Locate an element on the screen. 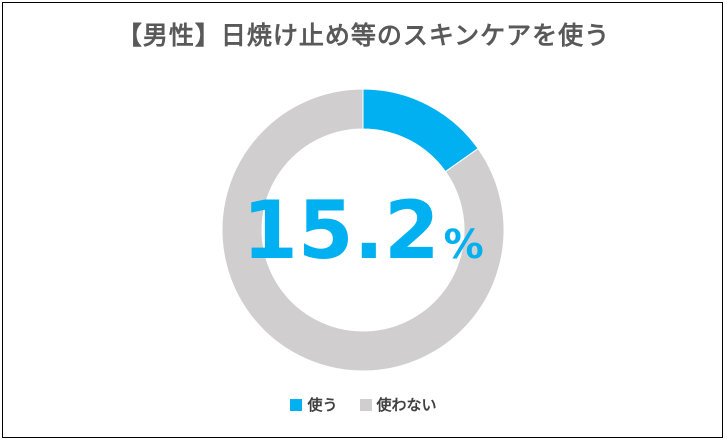 This screenshot has width=727, height=442. chart-title: 【男性】日焼け止め等のスキンケアを使う is located at coordinates (363, 35).